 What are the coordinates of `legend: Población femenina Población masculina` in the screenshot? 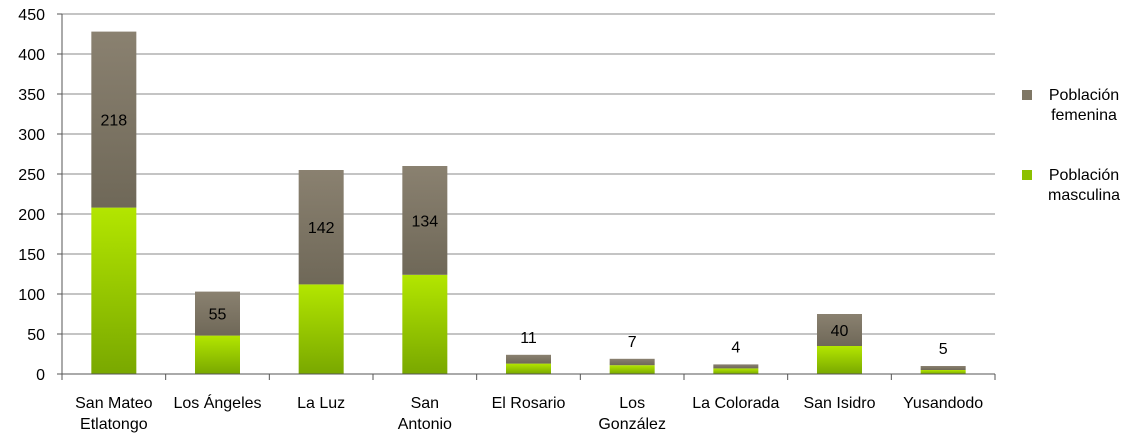 It's located at (1074, 166).